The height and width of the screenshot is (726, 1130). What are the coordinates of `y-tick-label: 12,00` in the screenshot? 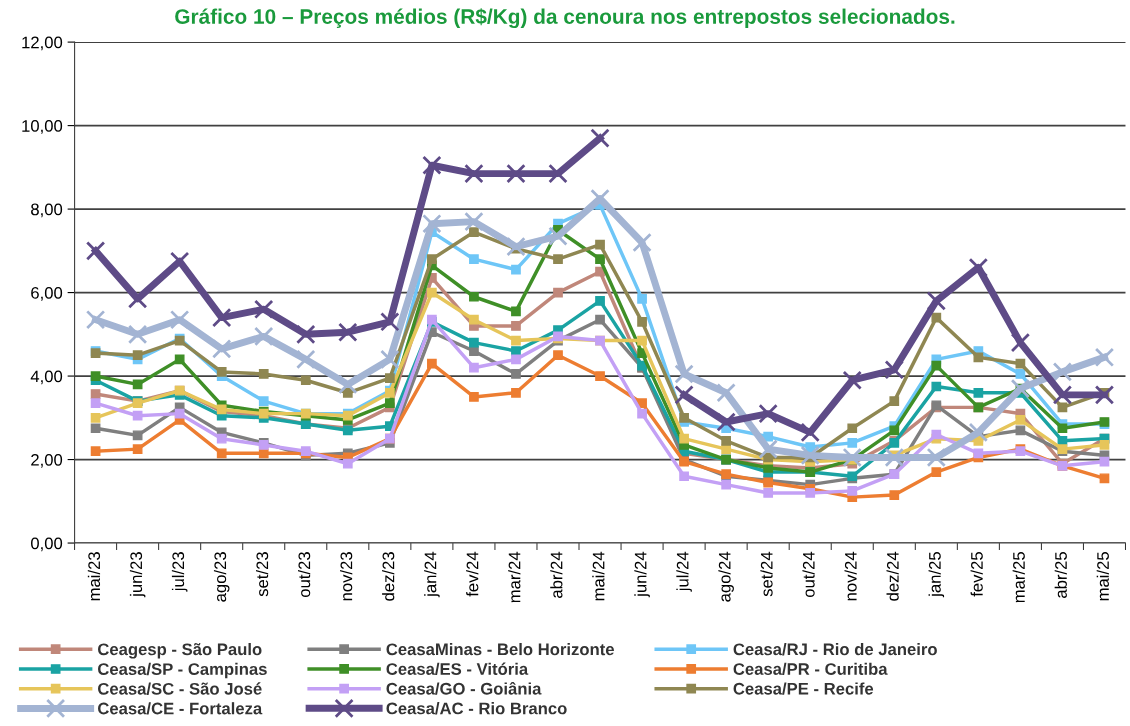 It's located at (42, 43).